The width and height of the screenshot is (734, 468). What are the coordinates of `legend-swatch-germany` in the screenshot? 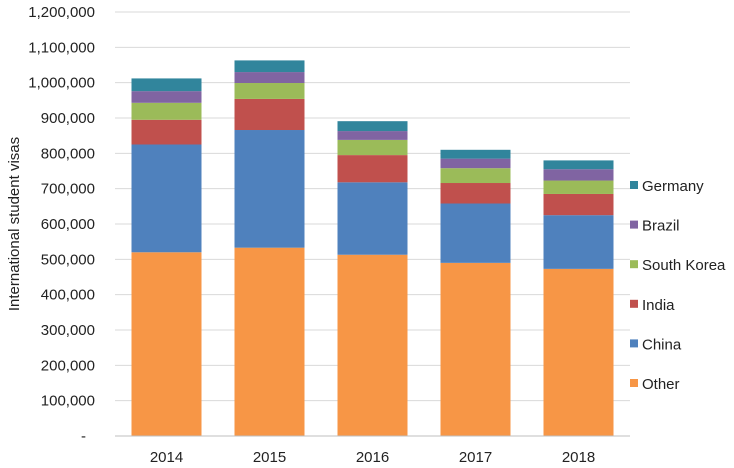 It's located at (634, 185).